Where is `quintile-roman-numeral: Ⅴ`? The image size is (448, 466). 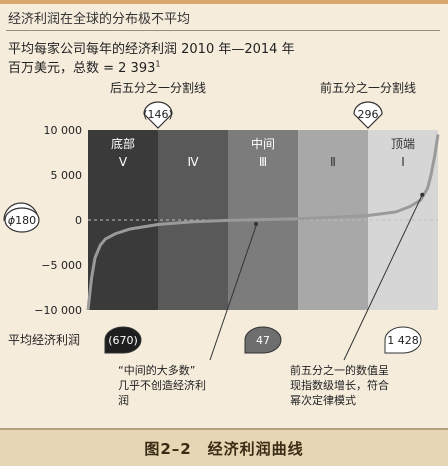
quintile-roman-numeral: Ⅴ is located at coordinates (123, 162).